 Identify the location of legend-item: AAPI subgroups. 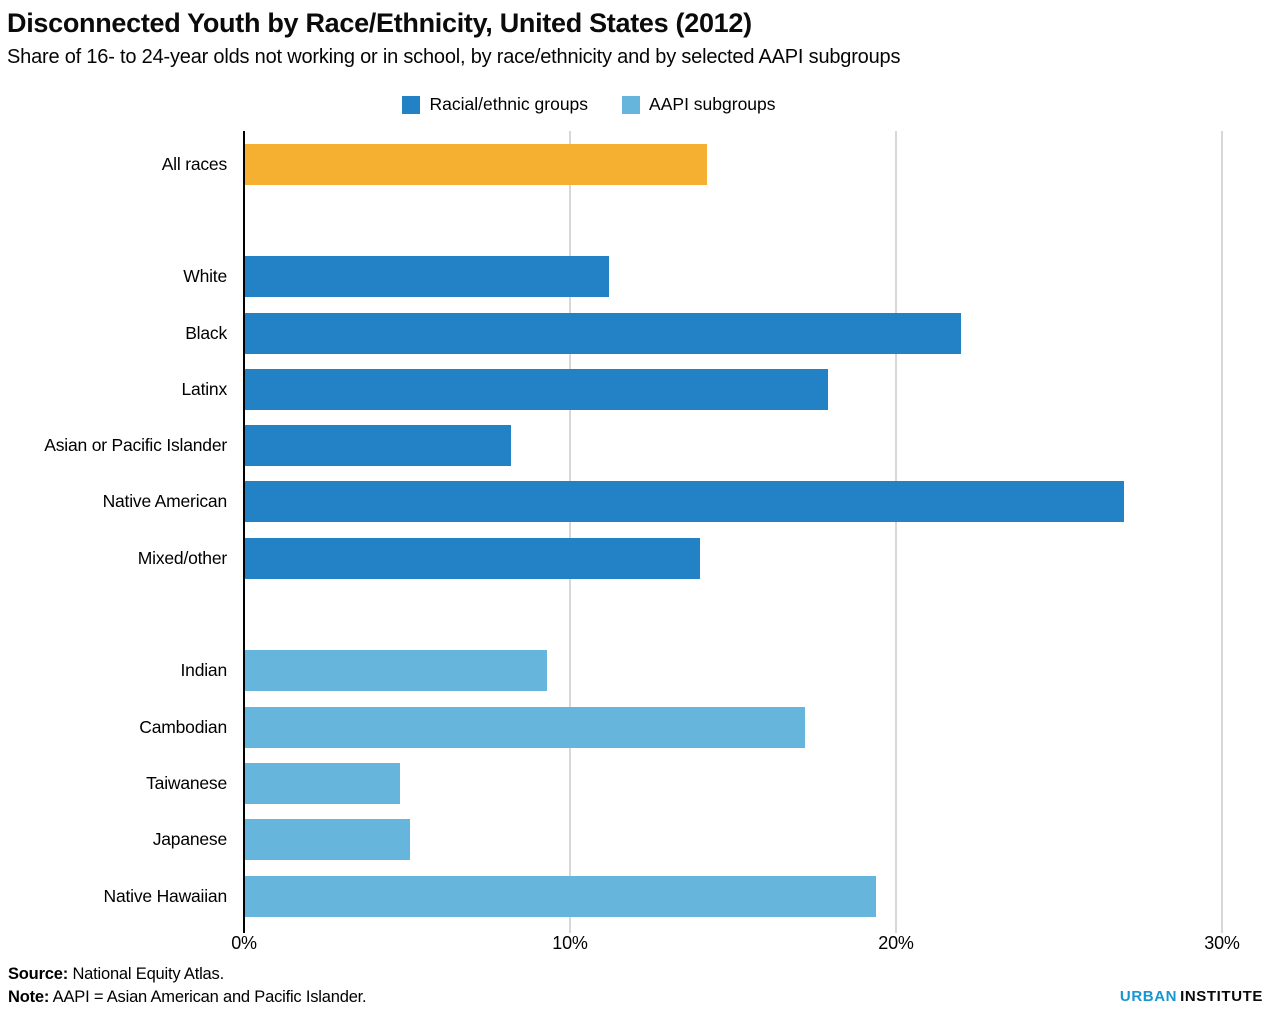
(699, 104).